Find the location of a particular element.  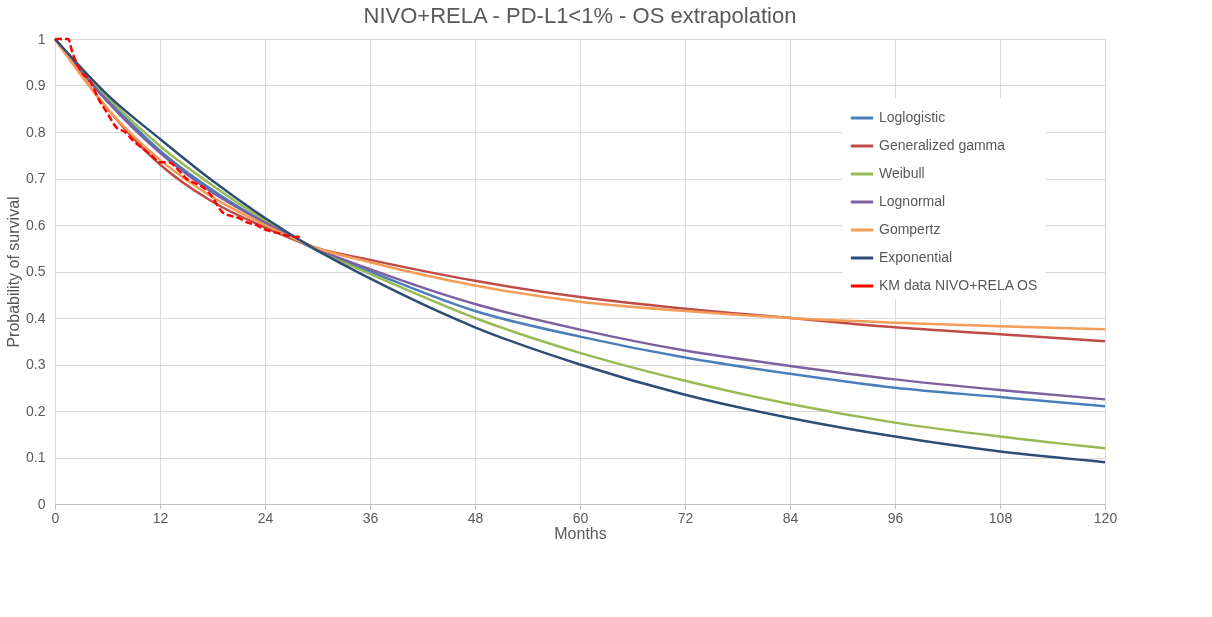

legend-label: KM data NIVO+RELA OS is located at coordinates (958, 285).